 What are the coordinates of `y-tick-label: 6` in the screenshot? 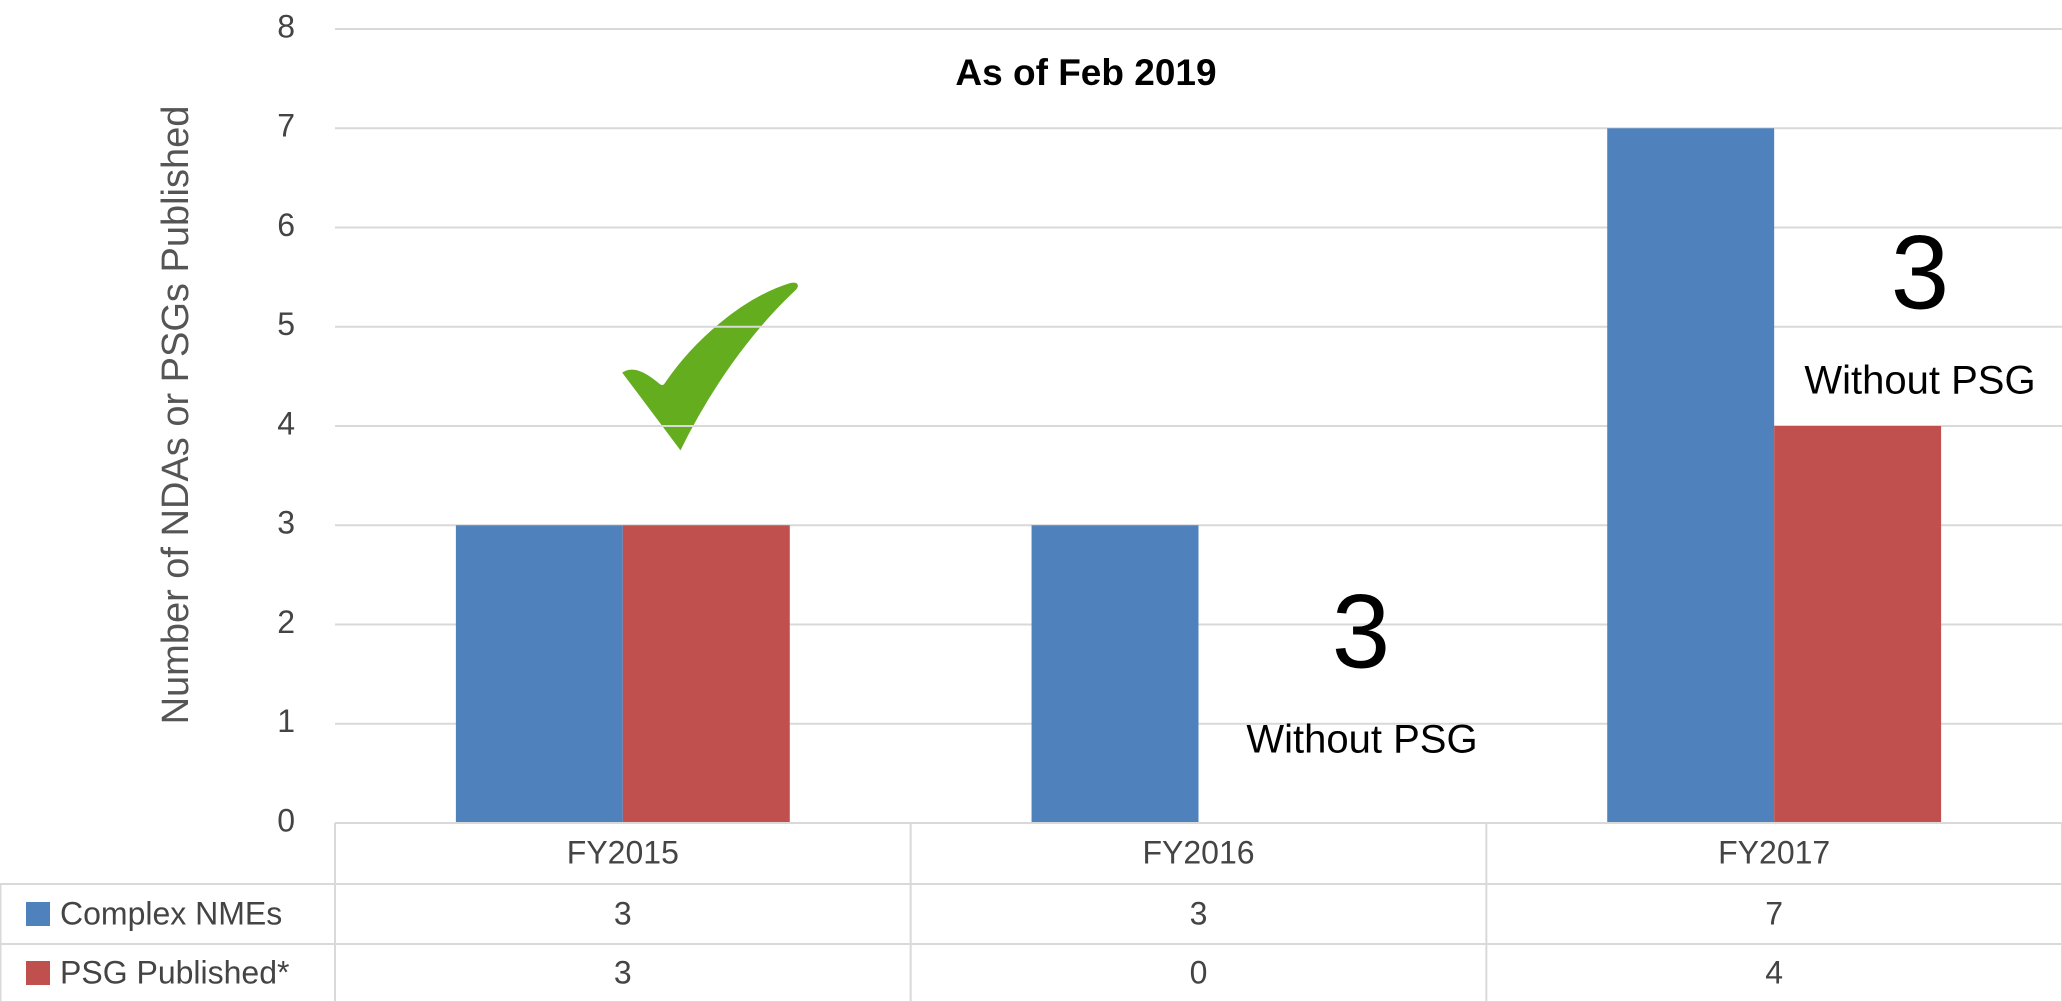 It's located at (286, 225).